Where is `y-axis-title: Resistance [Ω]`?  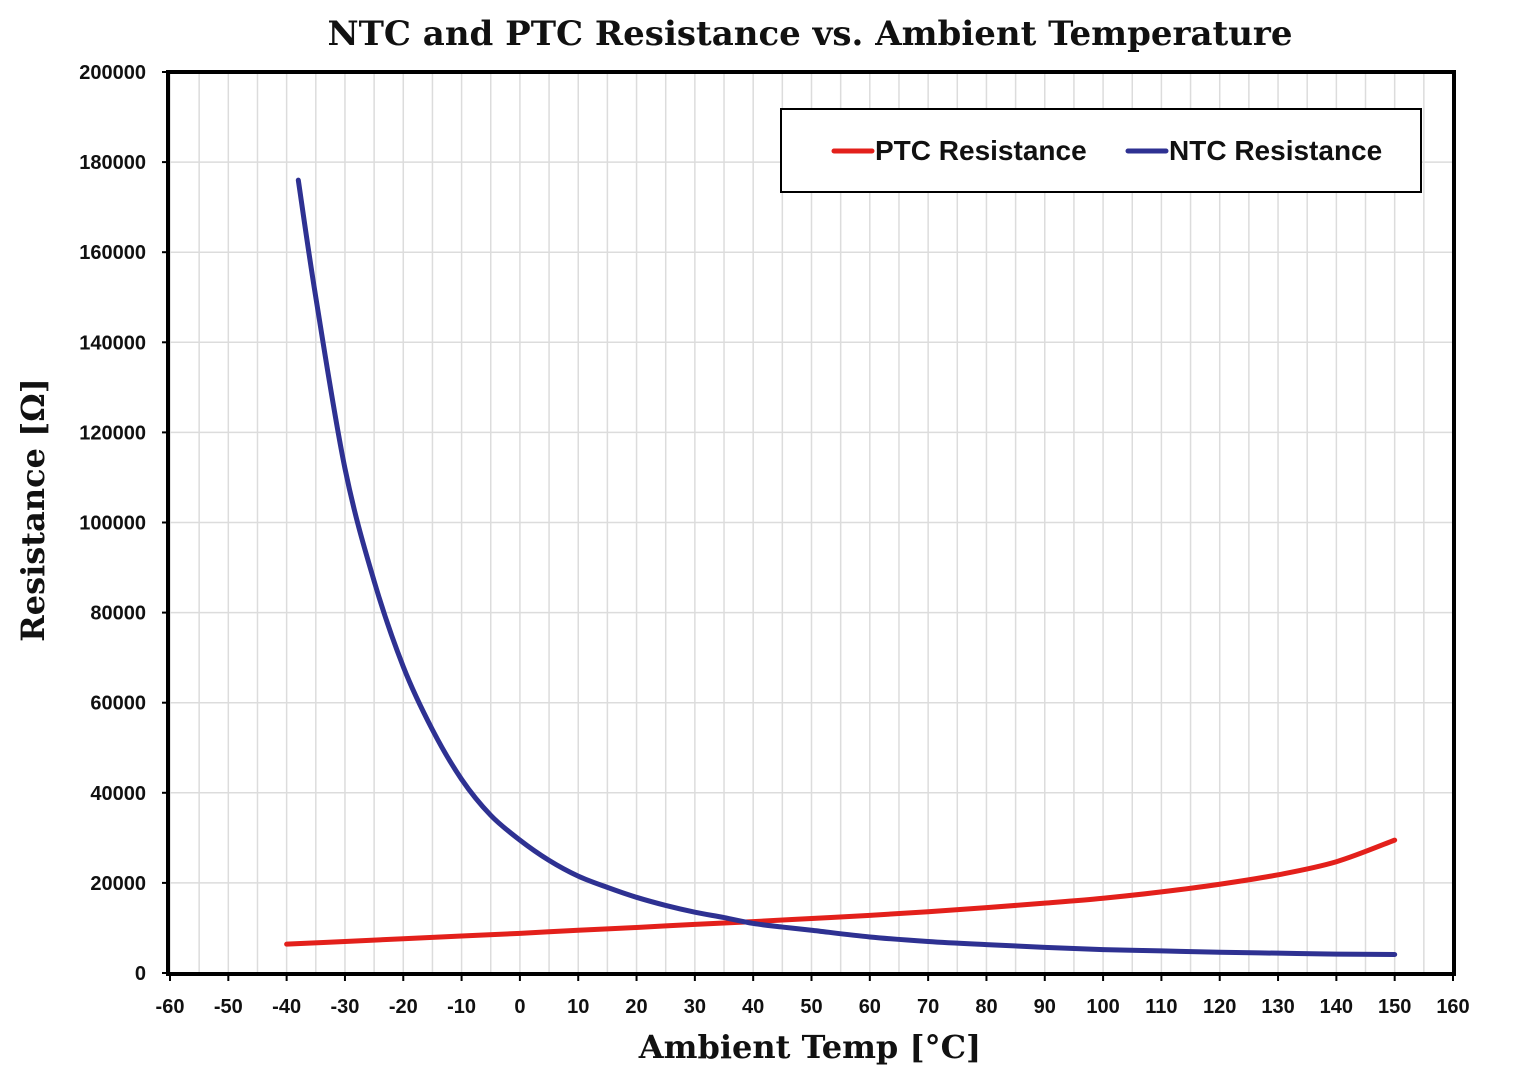
y-axis-title: Resistance [Ω] is located at coordinates (33, 510).